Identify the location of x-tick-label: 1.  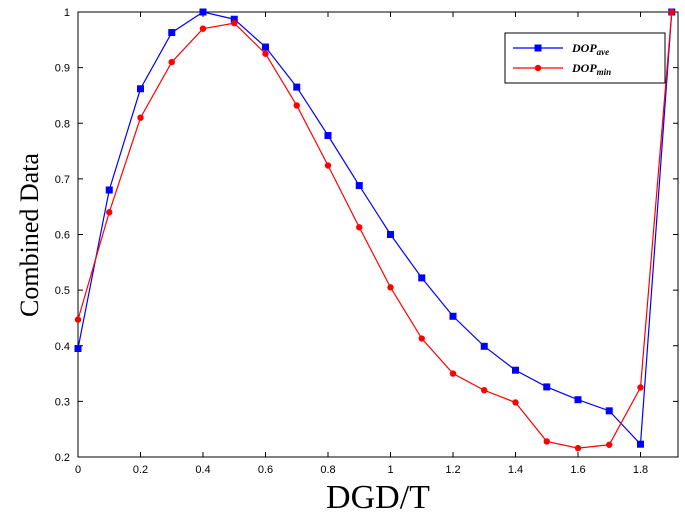
(390, 470).